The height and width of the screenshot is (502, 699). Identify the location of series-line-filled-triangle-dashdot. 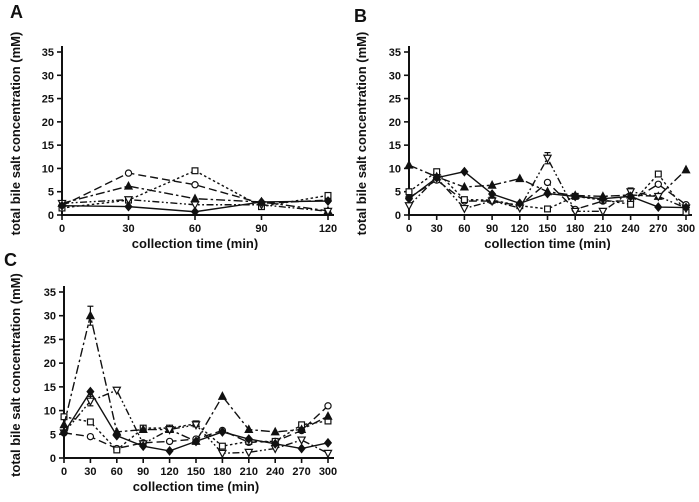
(196, 379).